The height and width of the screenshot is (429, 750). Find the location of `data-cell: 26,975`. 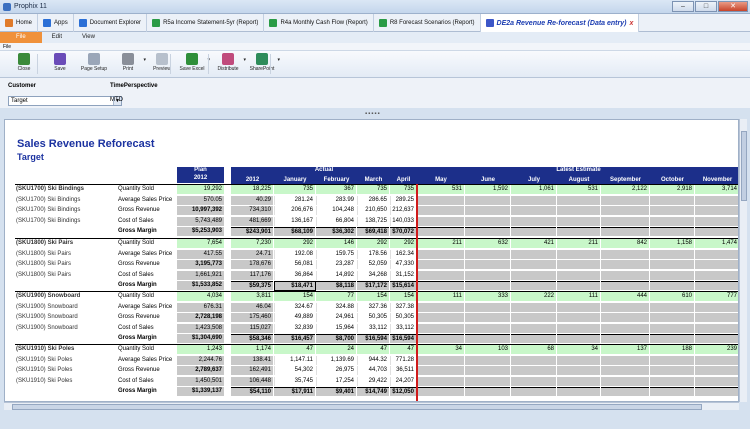

data-cell: 26,975 is located at coordinates (336, 370).